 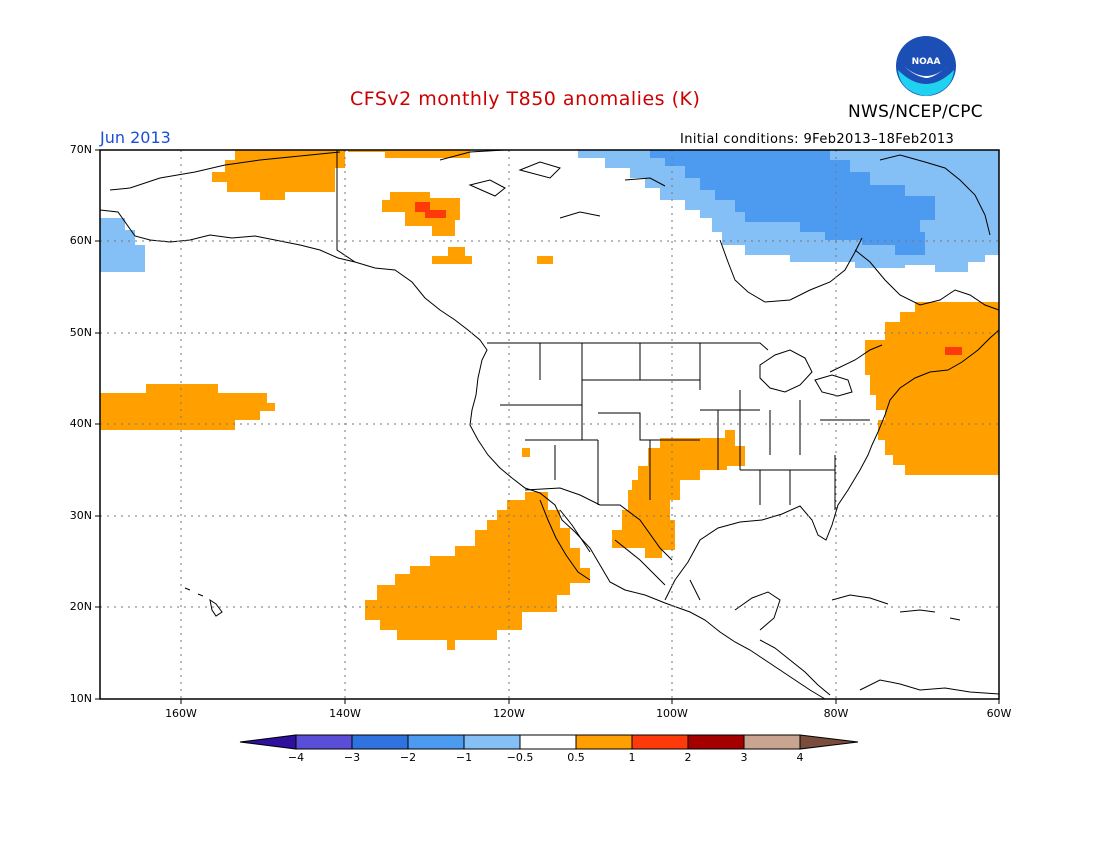 I want to click on lat-label: 60N, so click(x=80, y=240).